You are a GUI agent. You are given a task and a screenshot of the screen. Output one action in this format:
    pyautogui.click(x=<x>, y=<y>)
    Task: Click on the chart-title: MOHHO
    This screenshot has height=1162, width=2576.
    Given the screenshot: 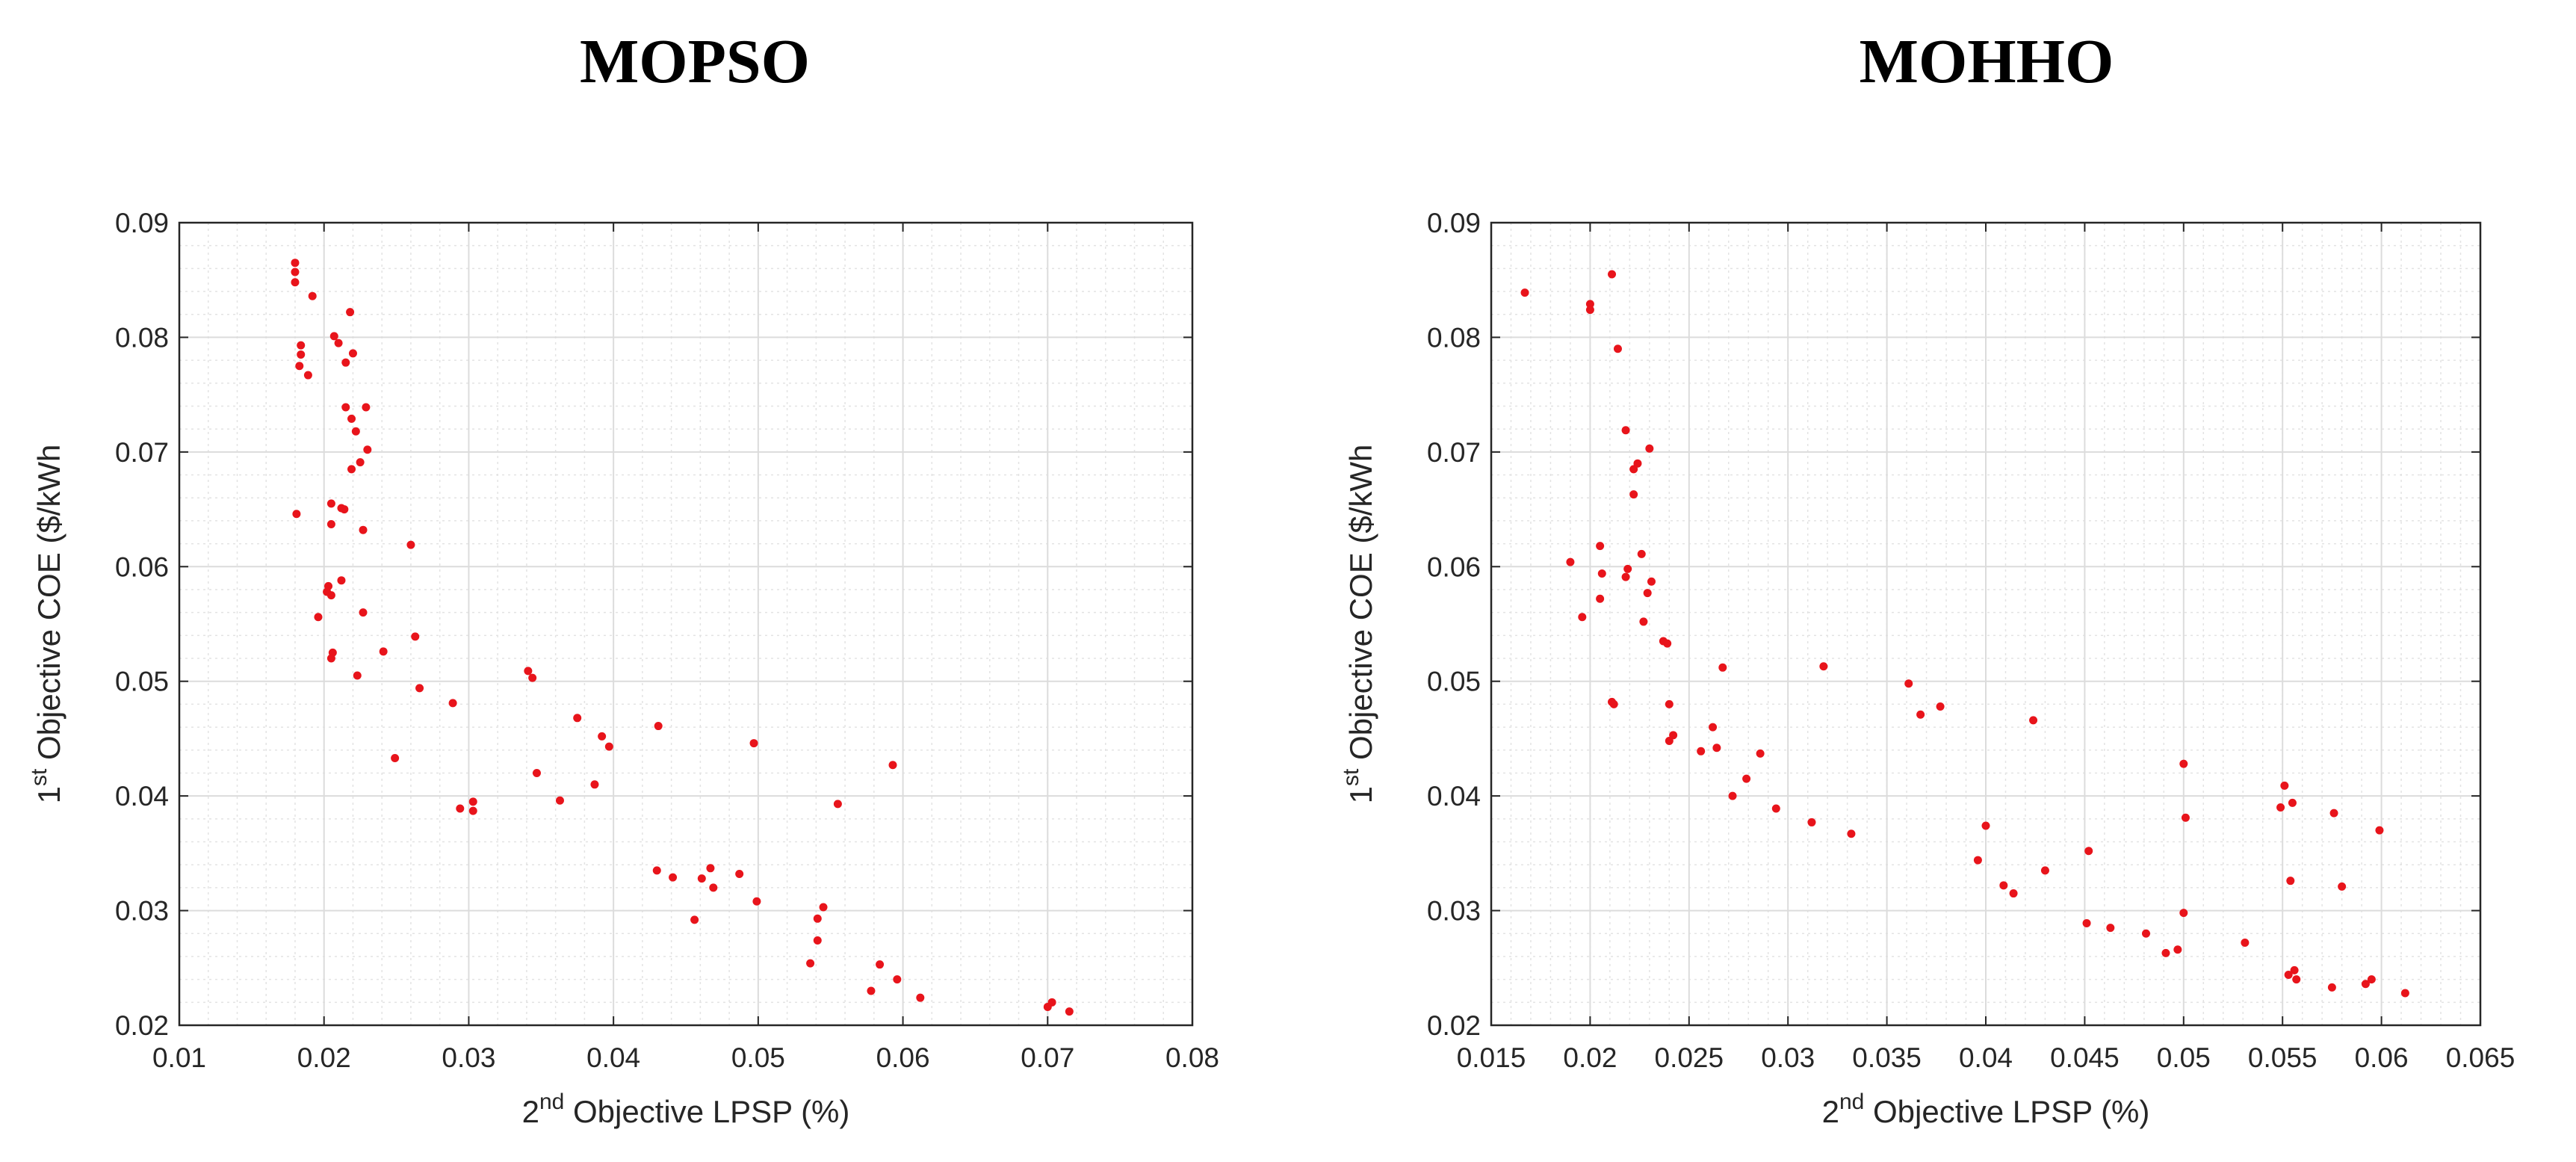 What is the action you would take?
    pyautogui.click(x=1987, y=62)
    